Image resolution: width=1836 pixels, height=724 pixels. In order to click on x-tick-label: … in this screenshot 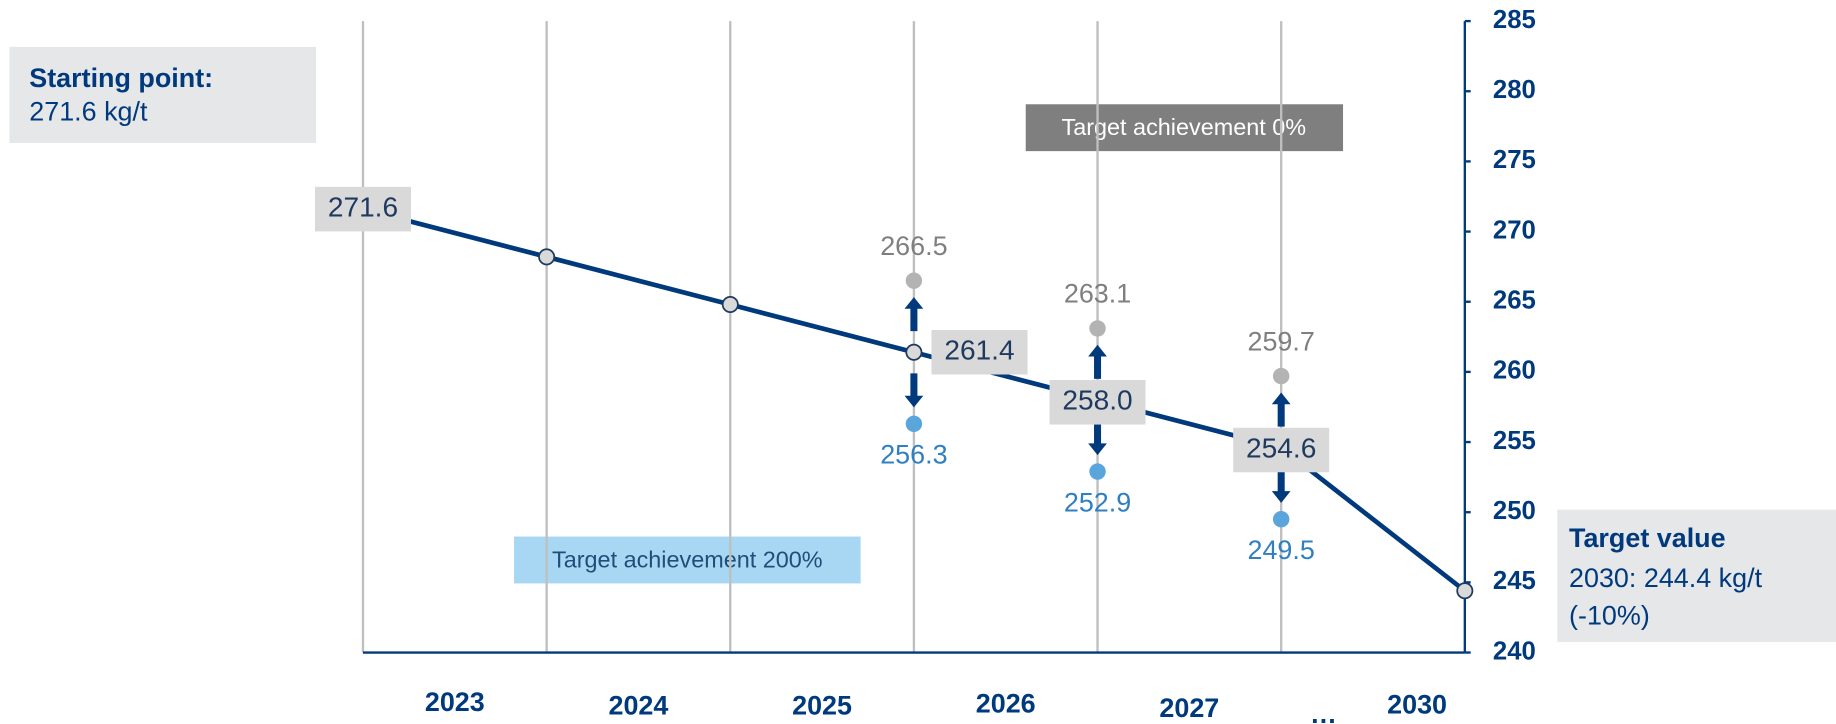, I will do `click(1323, 711)`.